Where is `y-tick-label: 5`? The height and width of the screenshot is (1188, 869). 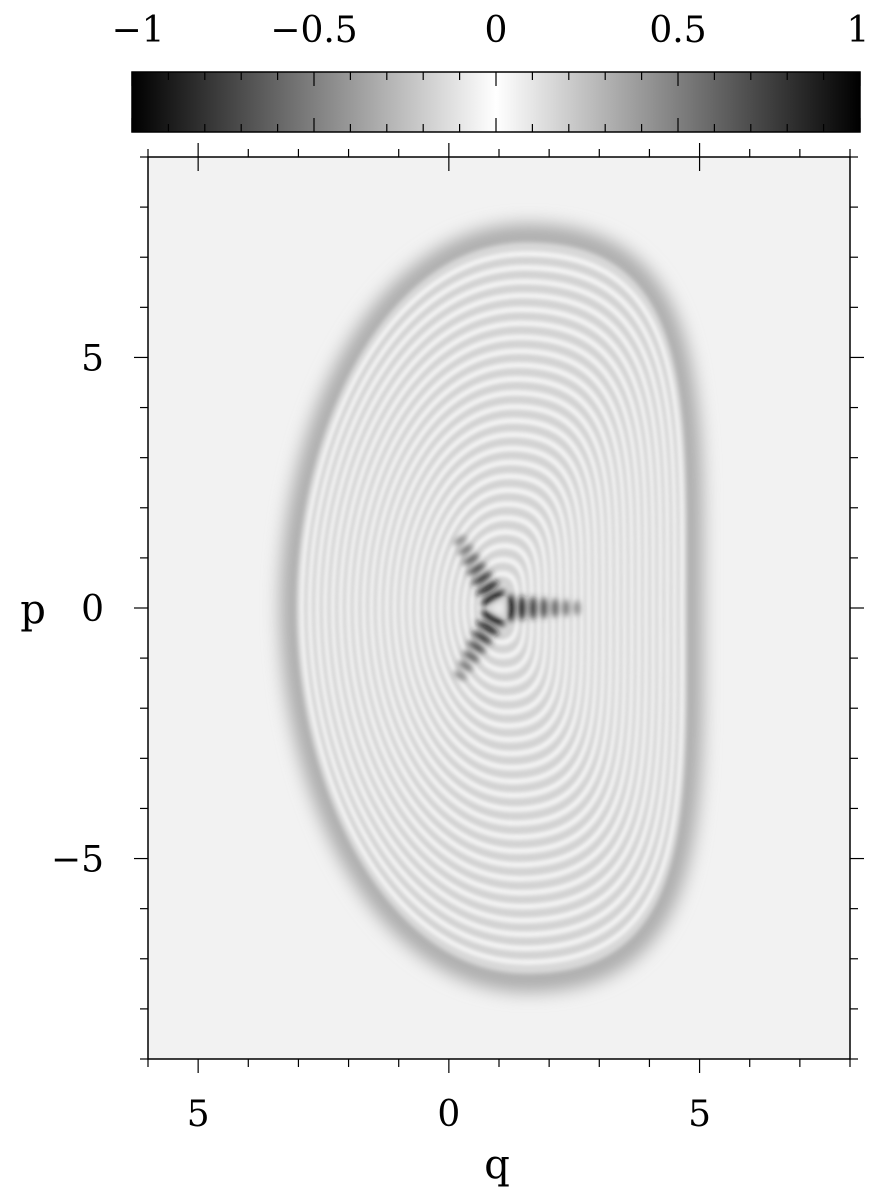 y-tick-label: 5 is located at coordinates (92, 358).